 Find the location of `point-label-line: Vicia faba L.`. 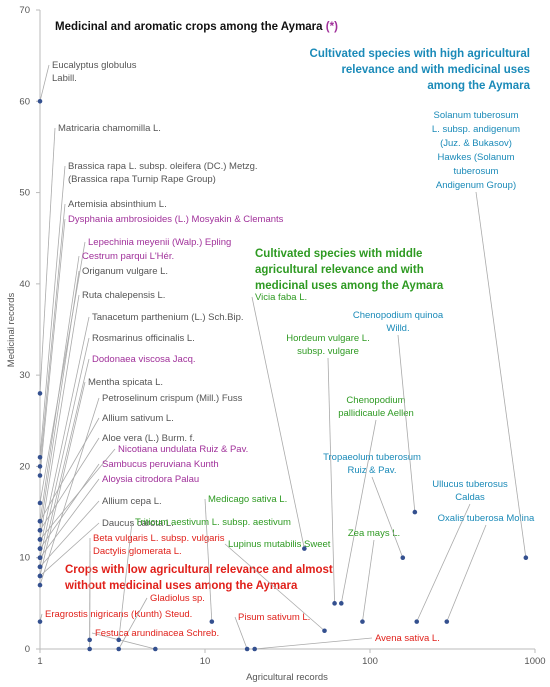

point-label-line: Vicia faba L. is located at coordinates (281, 297).